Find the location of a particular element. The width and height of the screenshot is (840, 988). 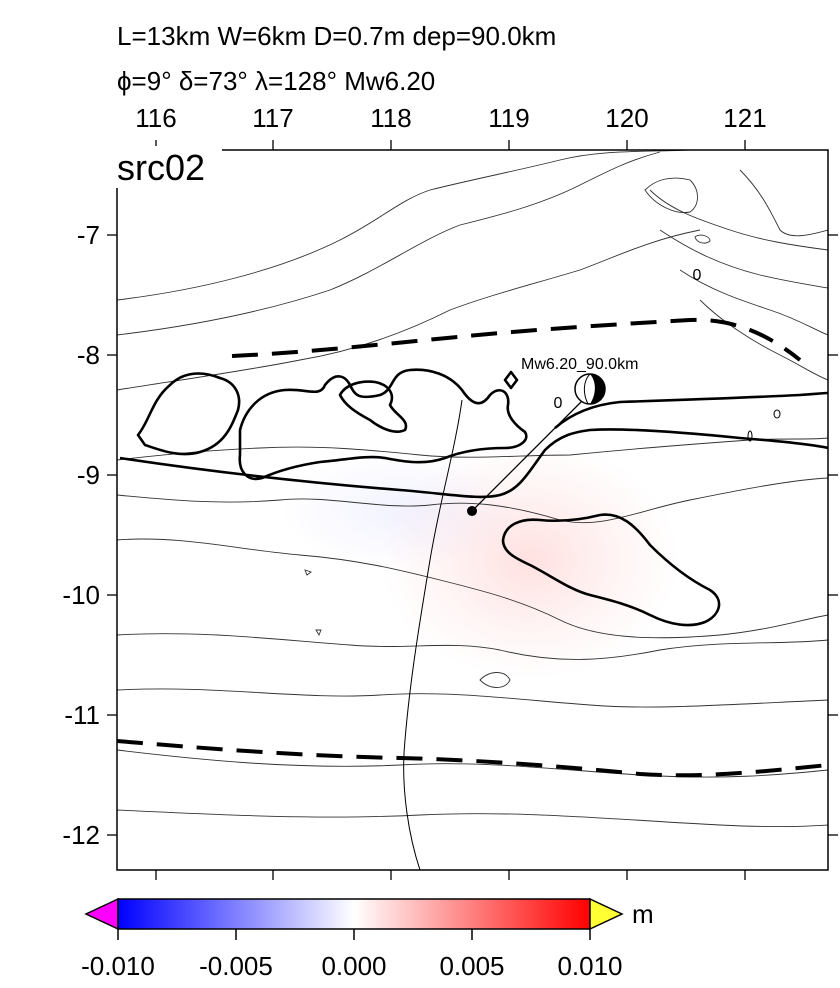

colorbar: m -0.010 -0.005 0.000 0.005 0.010 is located at coordinates (367, 939).